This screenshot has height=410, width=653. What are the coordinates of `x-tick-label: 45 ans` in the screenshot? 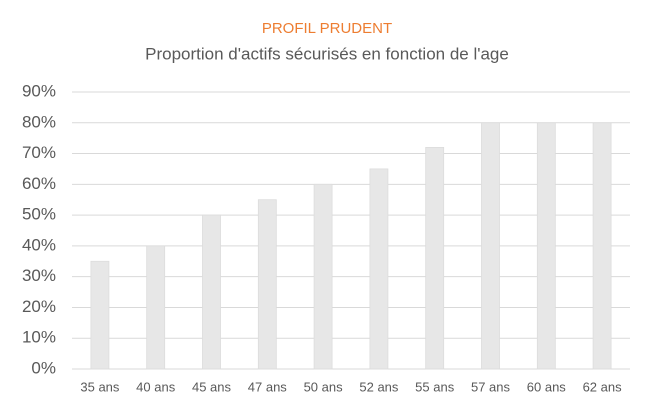 It's located at (212, 386).